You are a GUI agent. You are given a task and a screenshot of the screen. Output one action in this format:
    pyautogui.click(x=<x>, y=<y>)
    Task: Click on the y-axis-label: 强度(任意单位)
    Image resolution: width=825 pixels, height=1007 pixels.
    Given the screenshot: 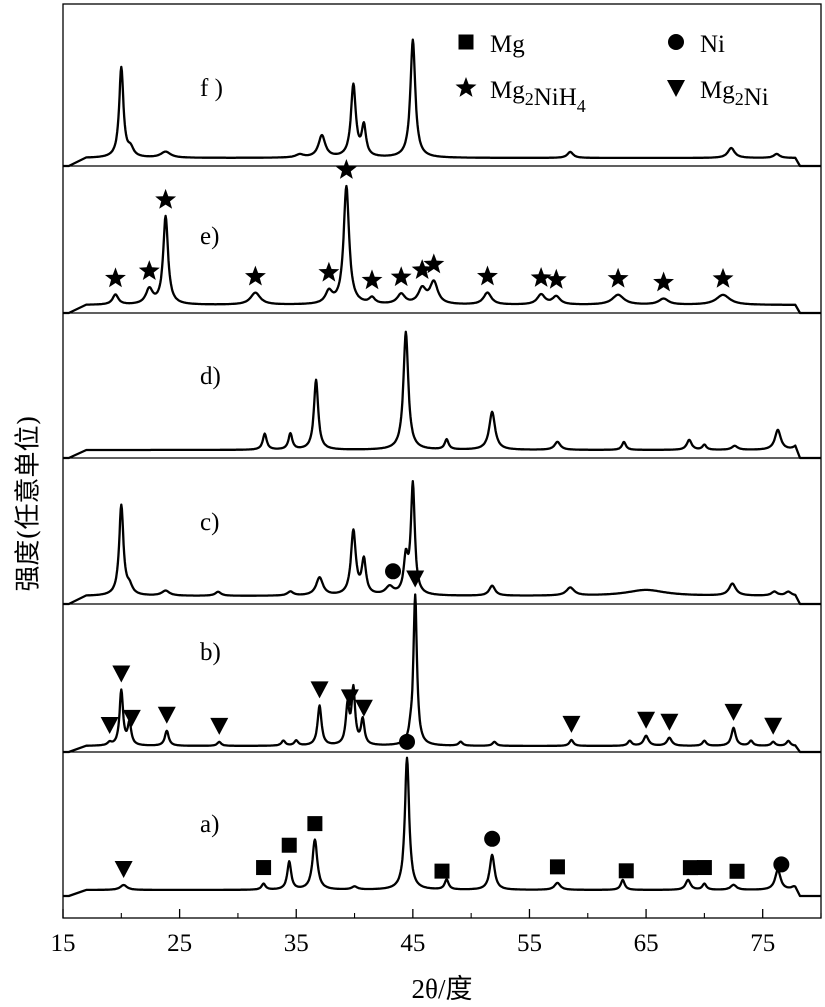 What is the action you would take?
    pyautogui.click(x=28, y=503)
    